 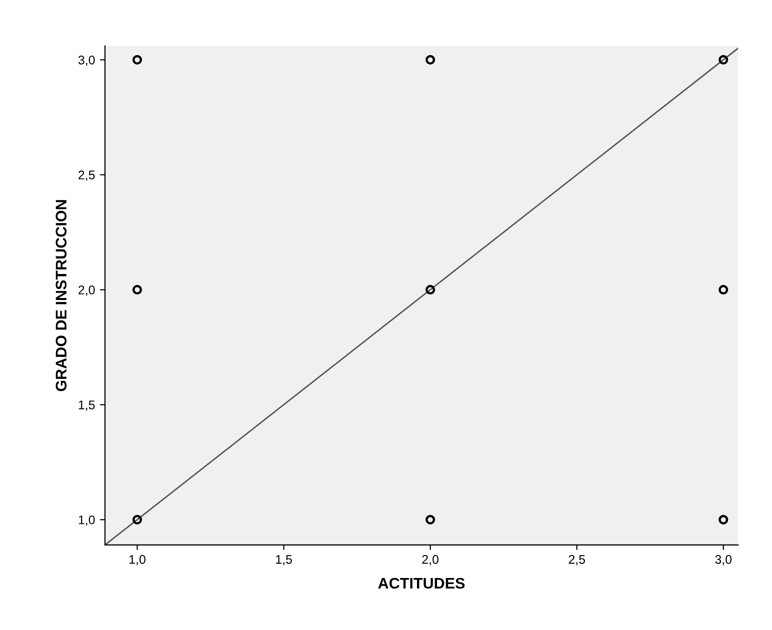 What do you see at coordinates (284, 560) in the screenshot?
I see `x-tick-label: 1,5` at bounding box center [284, 560].